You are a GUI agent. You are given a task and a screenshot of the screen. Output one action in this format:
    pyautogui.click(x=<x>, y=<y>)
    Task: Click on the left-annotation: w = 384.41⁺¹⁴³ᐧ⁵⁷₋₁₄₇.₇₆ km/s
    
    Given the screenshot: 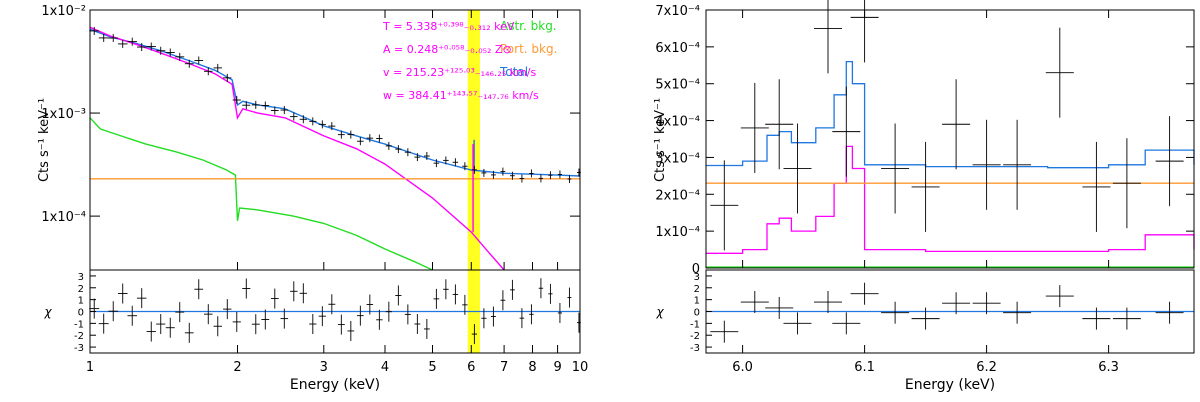 What is the action you would take?
    pyautogui.click(x=461, y=95)
    